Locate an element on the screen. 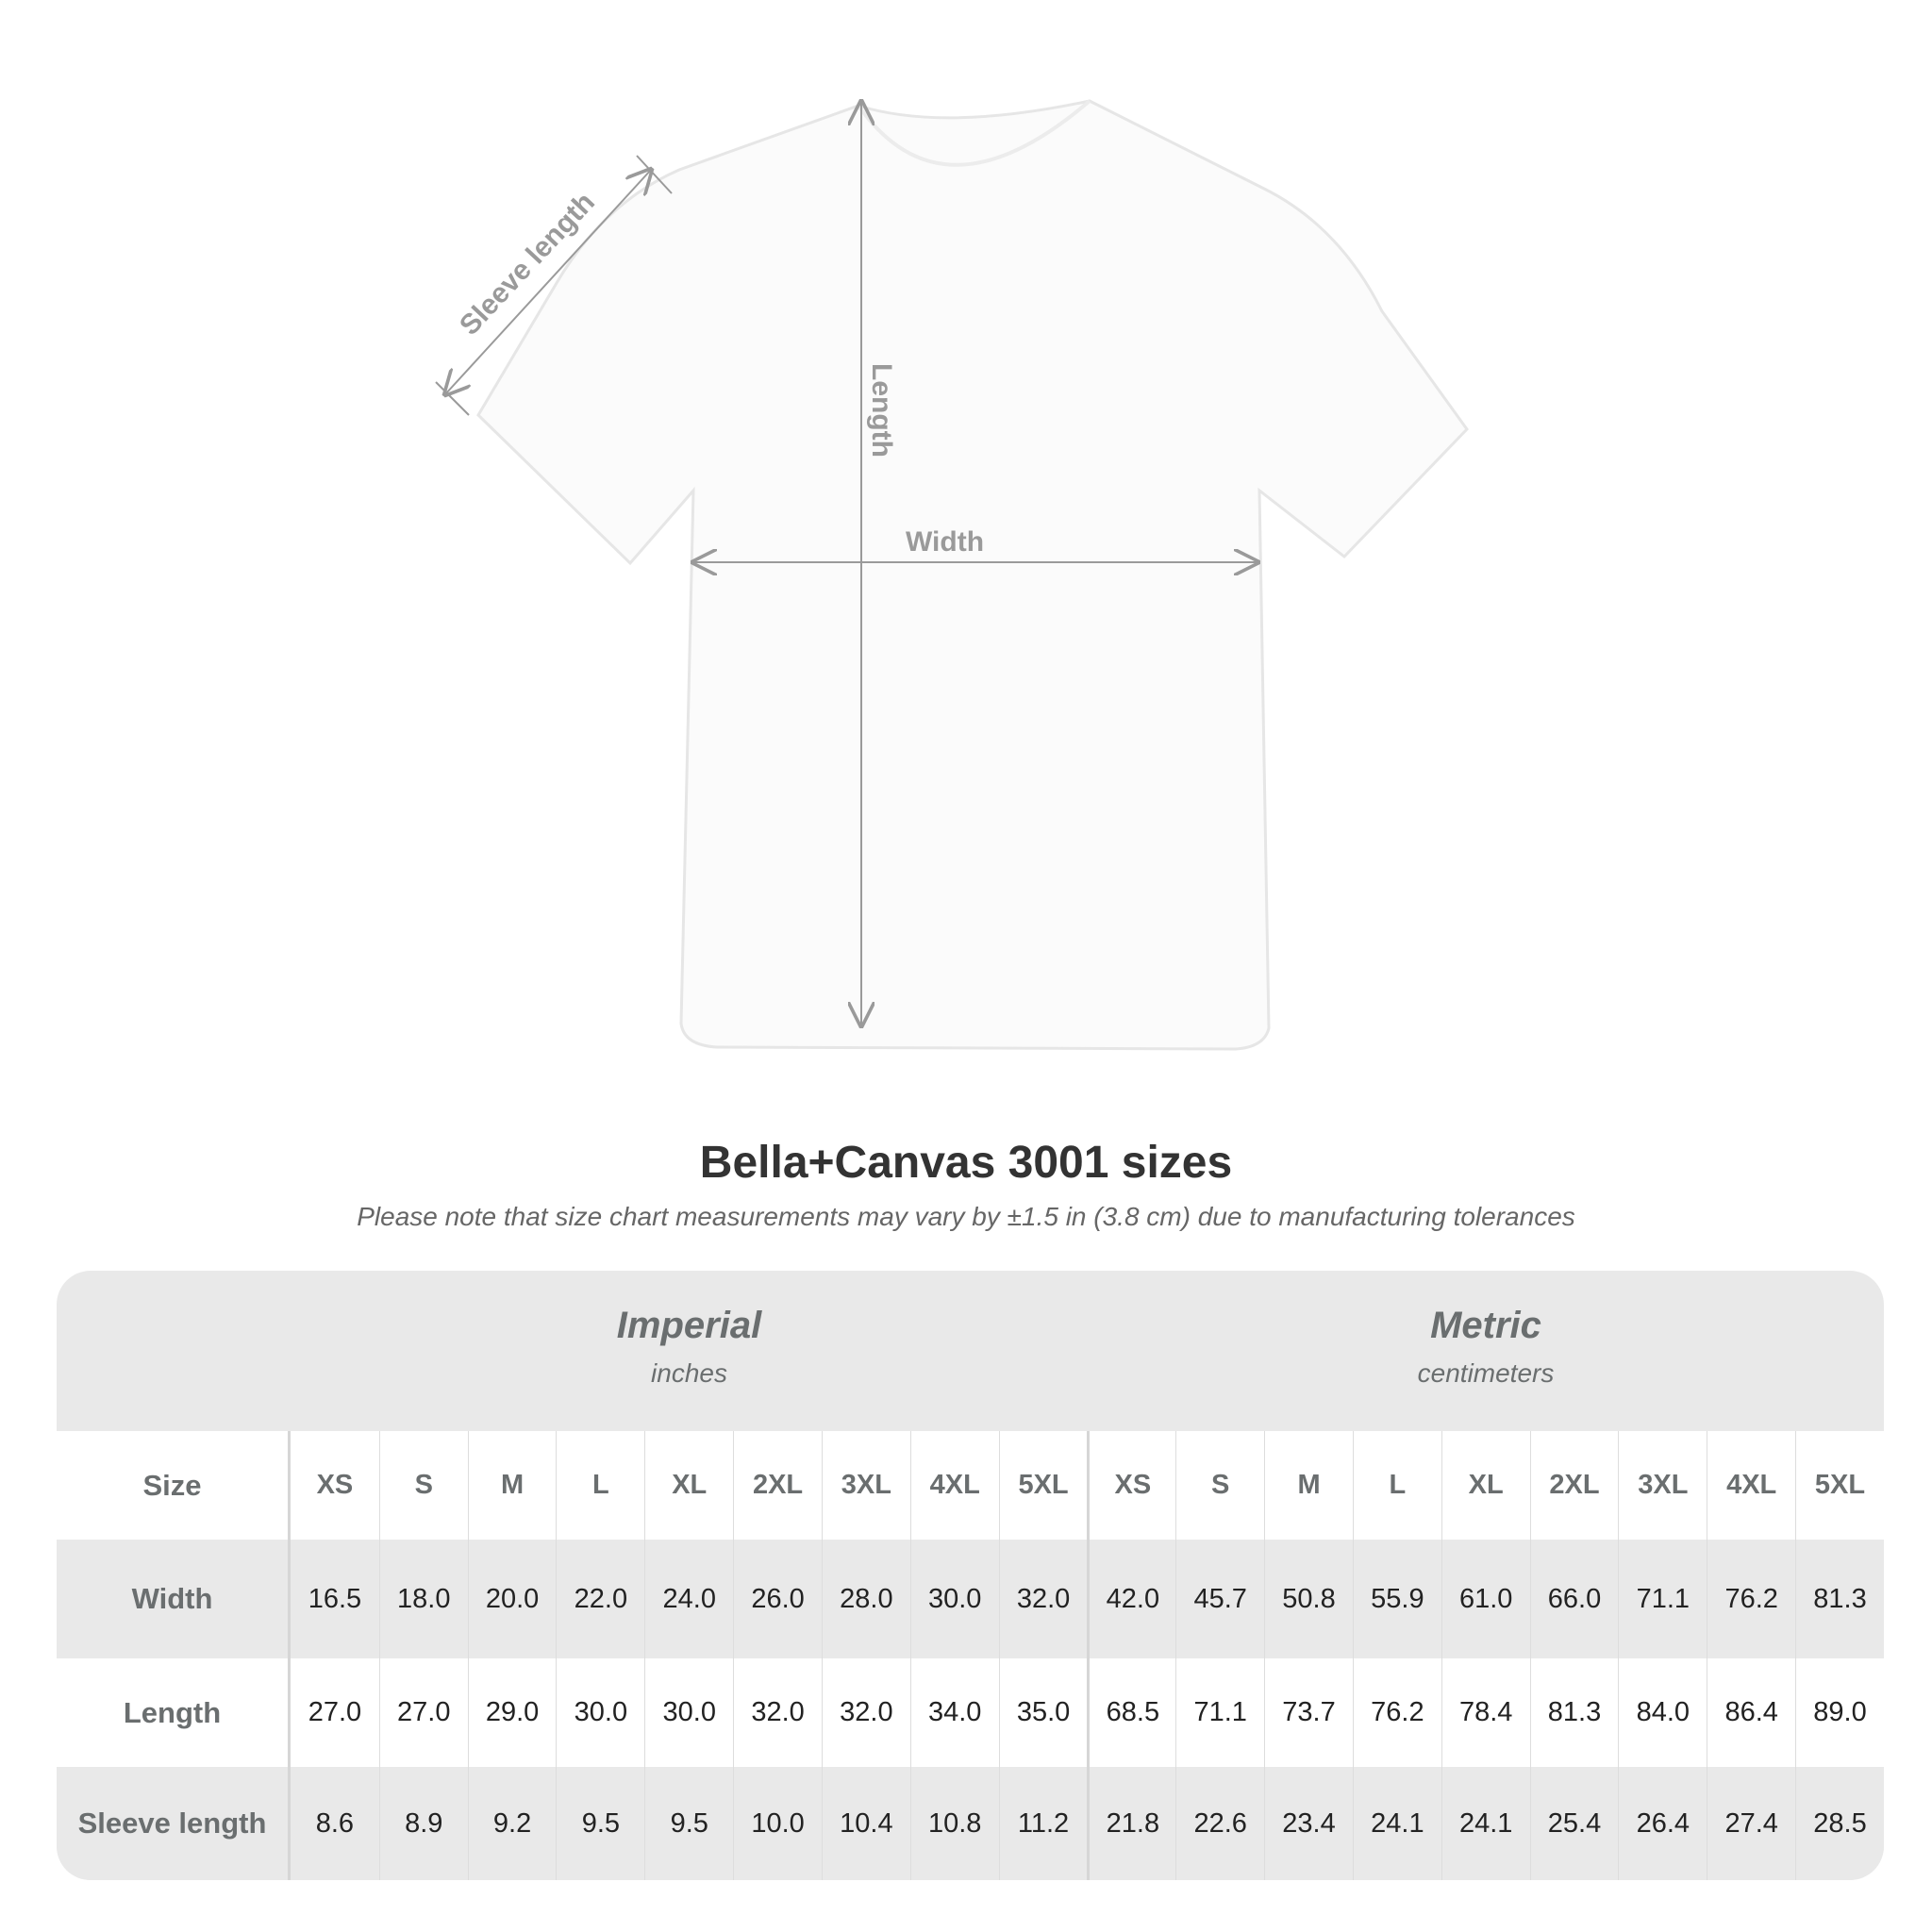 The width and height of the screenshot is (1932, 1932). imperial-header: Imperial inches is located at coordinates (690, 1351).